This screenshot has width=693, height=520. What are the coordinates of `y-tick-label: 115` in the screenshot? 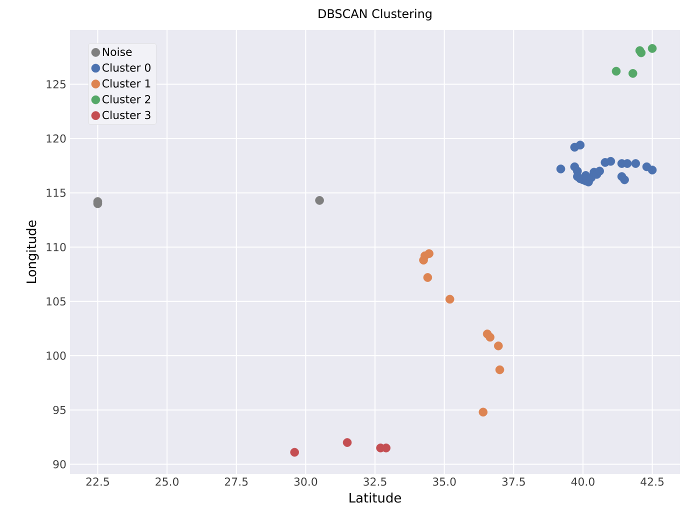 It's located at (56, 192).